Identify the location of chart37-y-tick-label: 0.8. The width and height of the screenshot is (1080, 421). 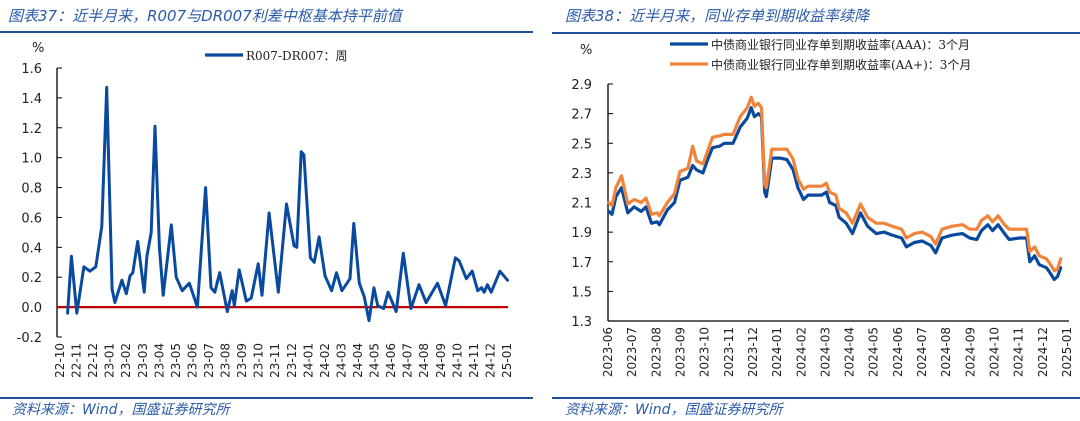
(31, 189).